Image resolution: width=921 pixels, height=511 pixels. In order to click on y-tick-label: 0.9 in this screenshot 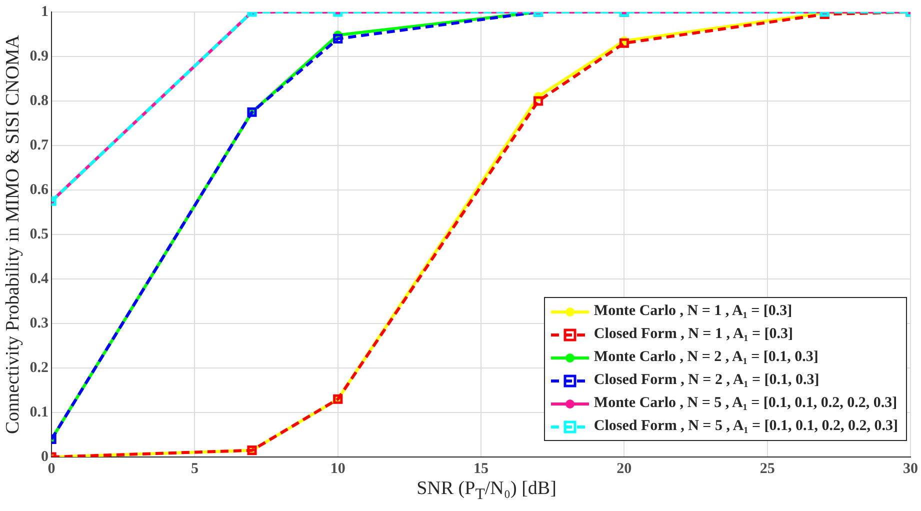, I will do `click(39, 56)`.